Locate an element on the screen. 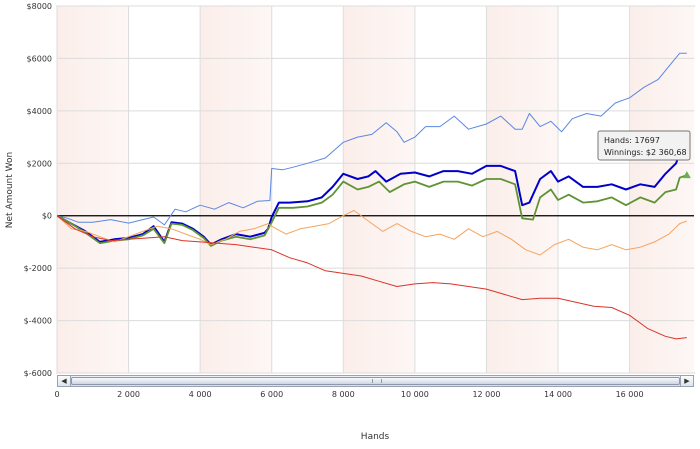 The height and width of the screenshot is (449, 700). x-tick-label: 2 000 is located at coordinates (128, 394).